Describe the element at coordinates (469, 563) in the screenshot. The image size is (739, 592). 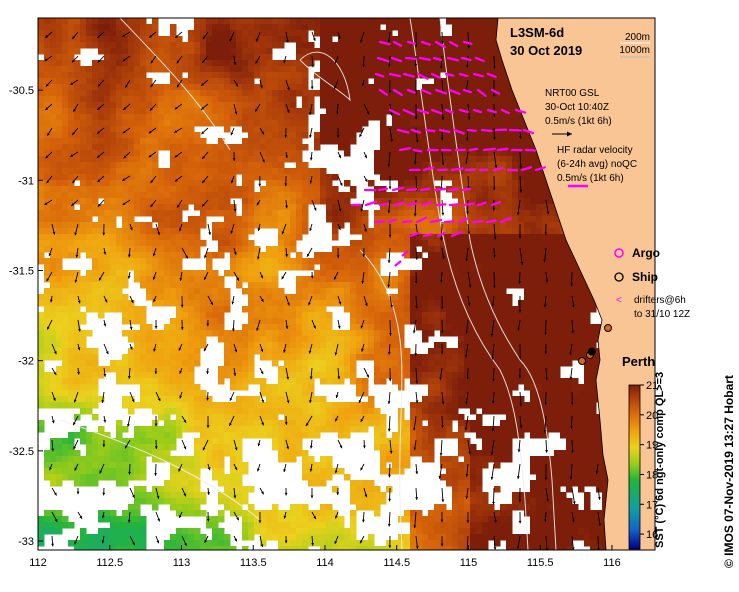
I see `x-tick-label: 115` at that location.